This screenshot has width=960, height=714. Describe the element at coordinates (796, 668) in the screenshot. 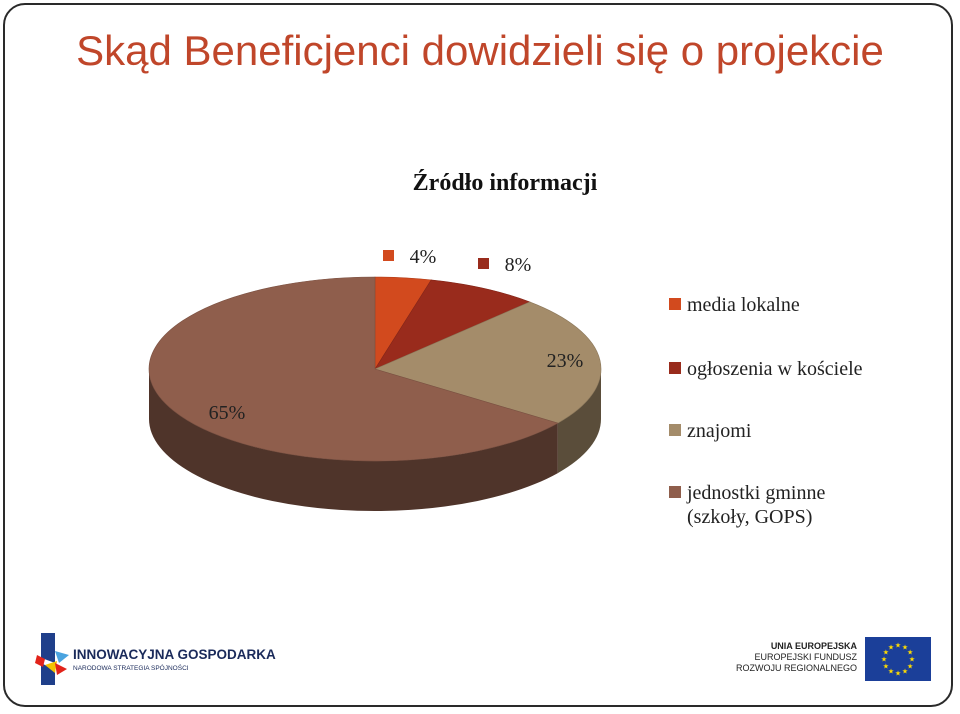

I see `eu-logo-line3: ROZWOJU REGIONALNEGO` at that location.